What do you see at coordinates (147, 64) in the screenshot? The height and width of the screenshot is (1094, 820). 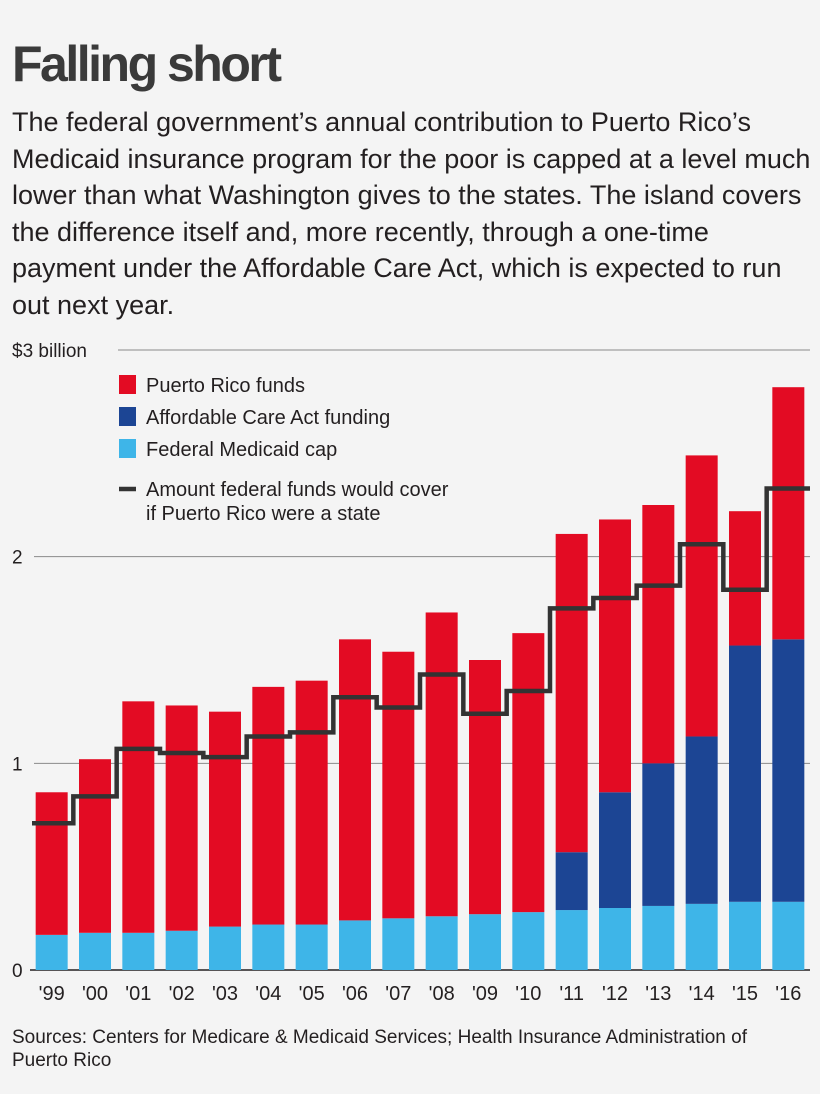 I see `chart-title: Falling short` at bounding box center [147, 64].